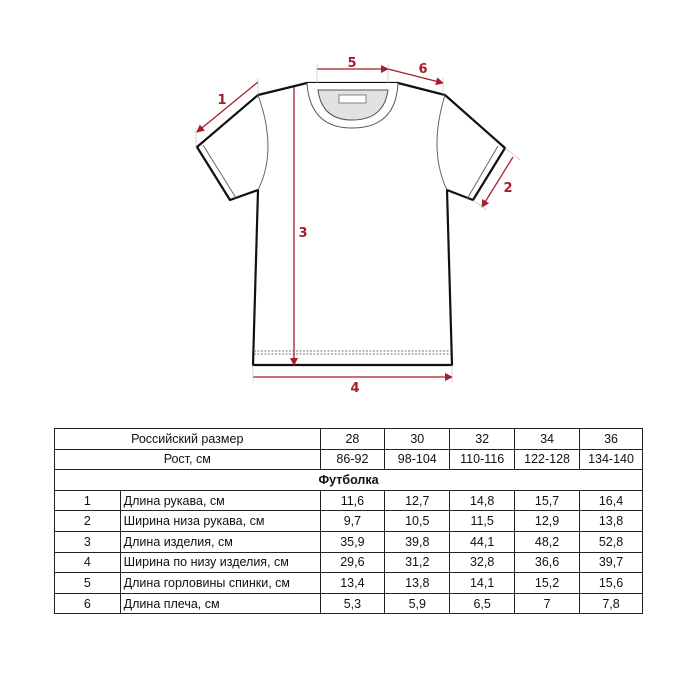  I want to click on value-cell: 13,4, so click(352, 583).